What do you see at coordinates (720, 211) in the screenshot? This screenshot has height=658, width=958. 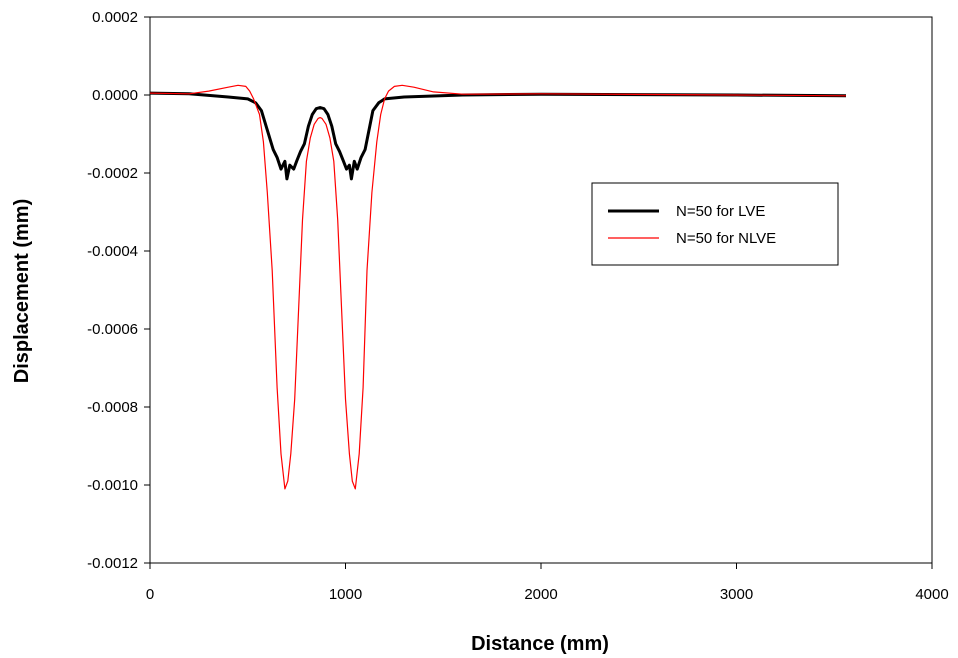 I see `legend-label-lve: N=50 for LVE` at bounding box center [720, 211].